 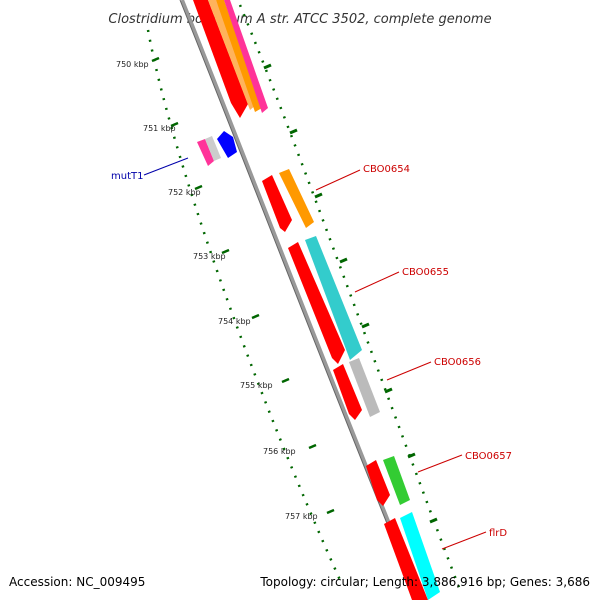 I want to click on CBO0656-gene-arrow, so click(x=364, y=387).